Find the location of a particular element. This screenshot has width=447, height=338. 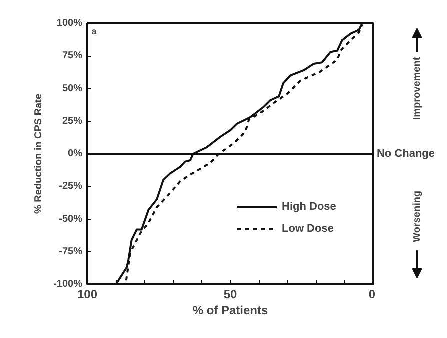

x-tick-label: 100 is located at coordinates (87, 295).